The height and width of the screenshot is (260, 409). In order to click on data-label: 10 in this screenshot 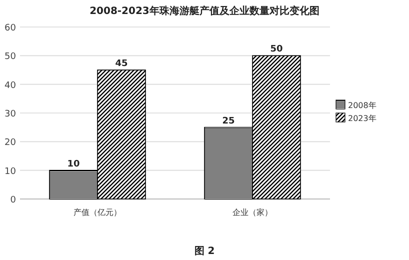, I will do `click(73, 164)`.